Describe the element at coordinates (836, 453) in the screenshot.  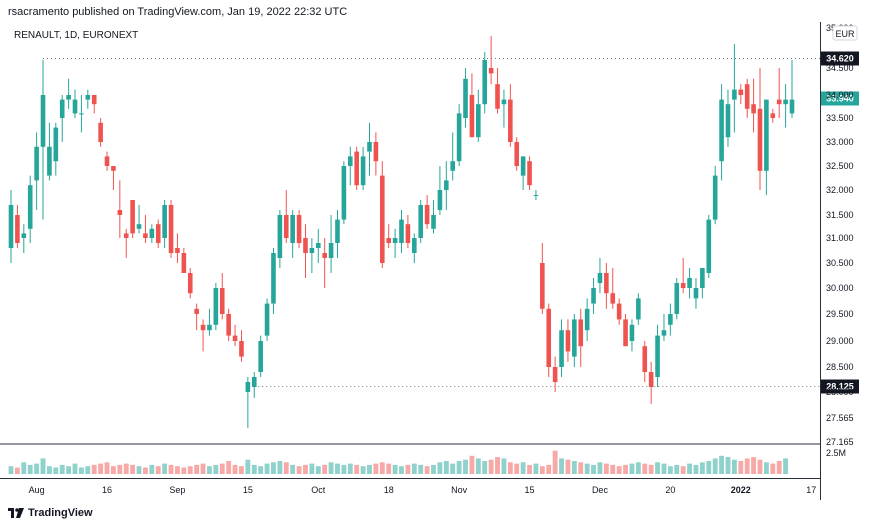
I see `volume-scale-label: 2.5M` at that location.